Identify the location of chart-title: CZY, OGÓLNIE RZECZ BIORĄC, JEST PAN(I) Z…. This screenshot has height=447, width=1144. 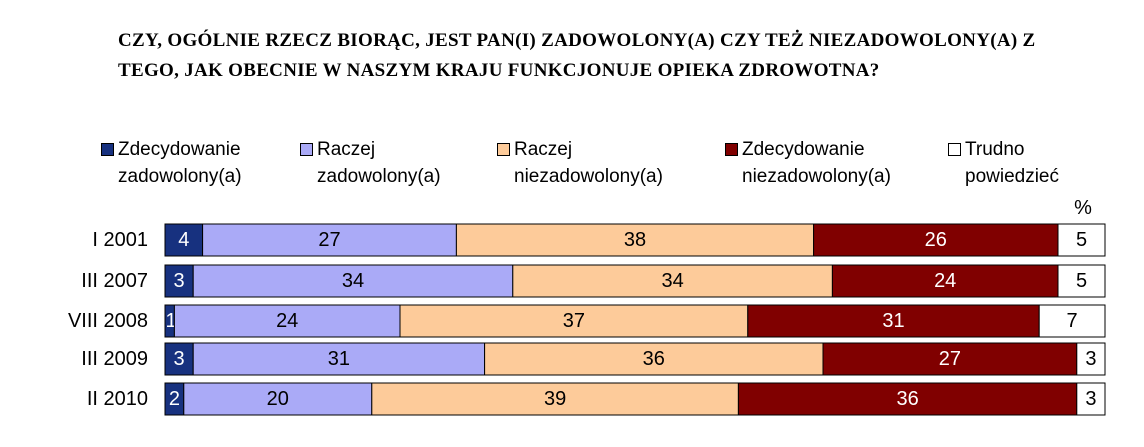
(577, 55).